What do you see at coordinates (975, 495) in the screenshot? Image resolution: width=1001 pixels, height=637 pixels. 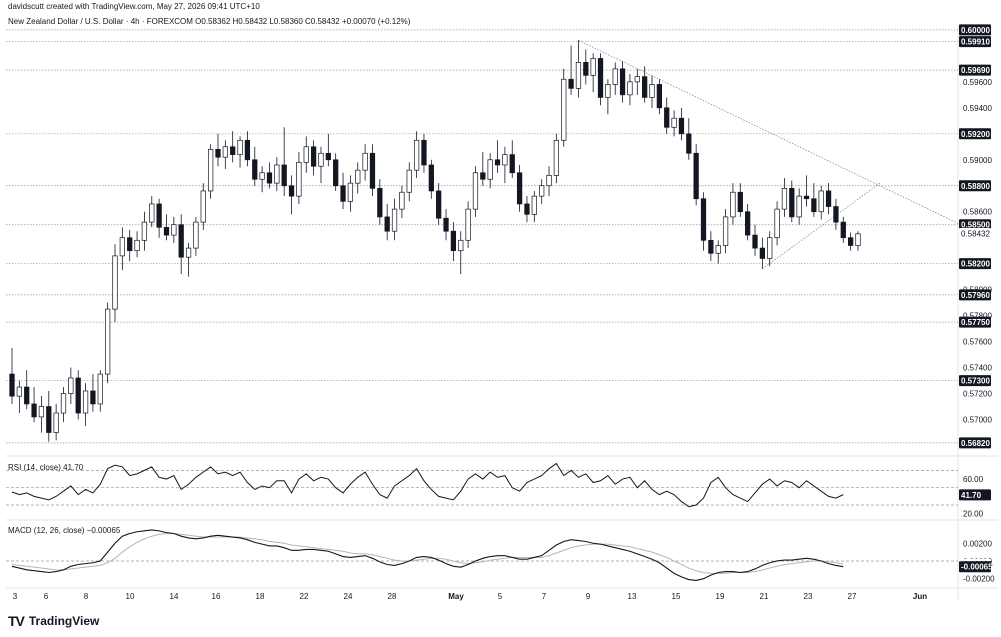 I see `rsi-value-tag-bg` at bounding box center [975, 495].